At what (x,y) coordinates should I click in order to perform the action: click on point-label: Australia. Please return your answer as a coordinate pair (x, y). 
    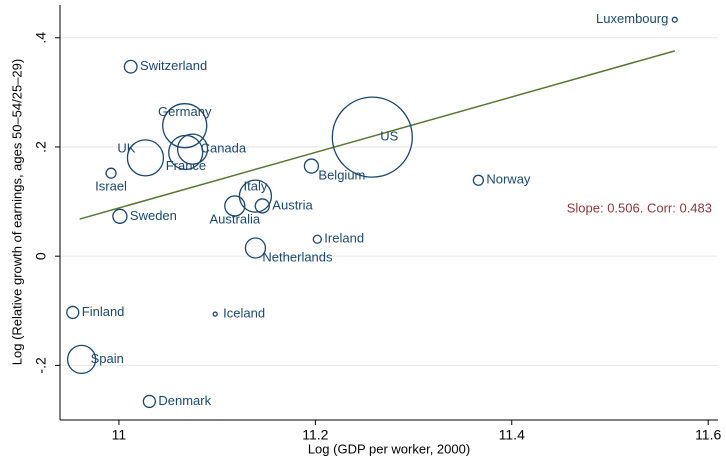
    Looking at the image, I should click on (235, 218).